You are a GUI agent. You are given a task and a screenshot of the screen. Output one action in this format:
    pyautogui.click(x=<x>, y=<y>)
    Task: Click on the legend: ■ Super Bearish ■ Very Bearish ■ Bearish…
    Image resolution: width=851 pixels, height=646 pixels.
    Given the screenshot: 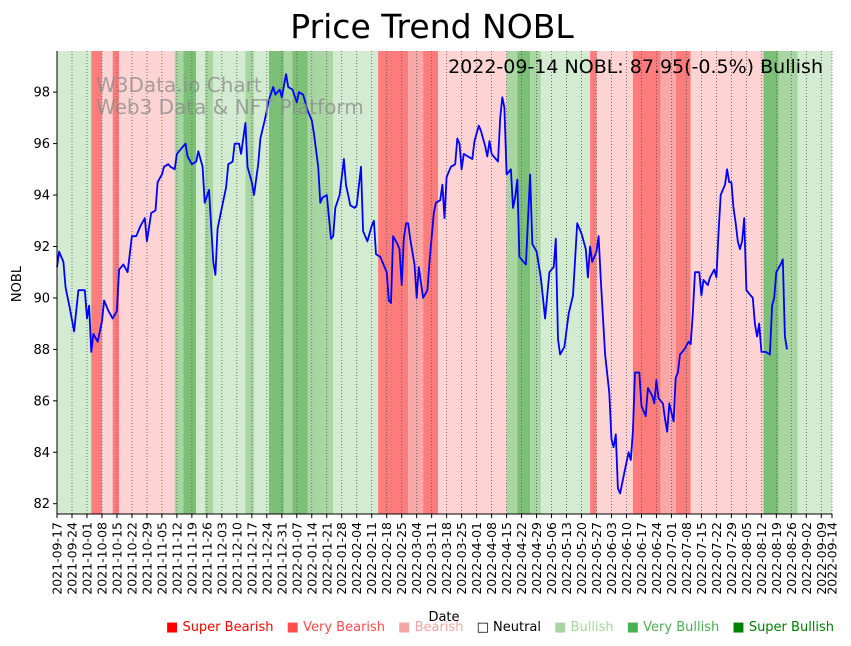 What is the action you would take?
    pyautogui.click(x=504, y=627)
    